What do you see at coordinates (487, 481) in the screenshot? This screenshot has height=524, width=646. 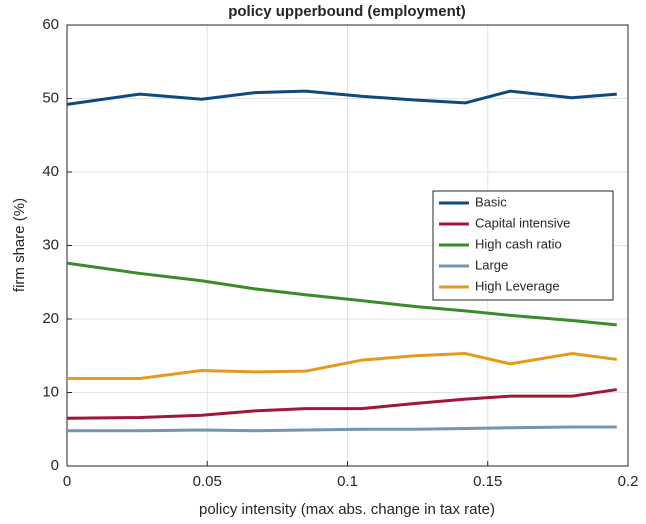 I see `x-tick-label: 0.15` at bounding box center [487, 481].